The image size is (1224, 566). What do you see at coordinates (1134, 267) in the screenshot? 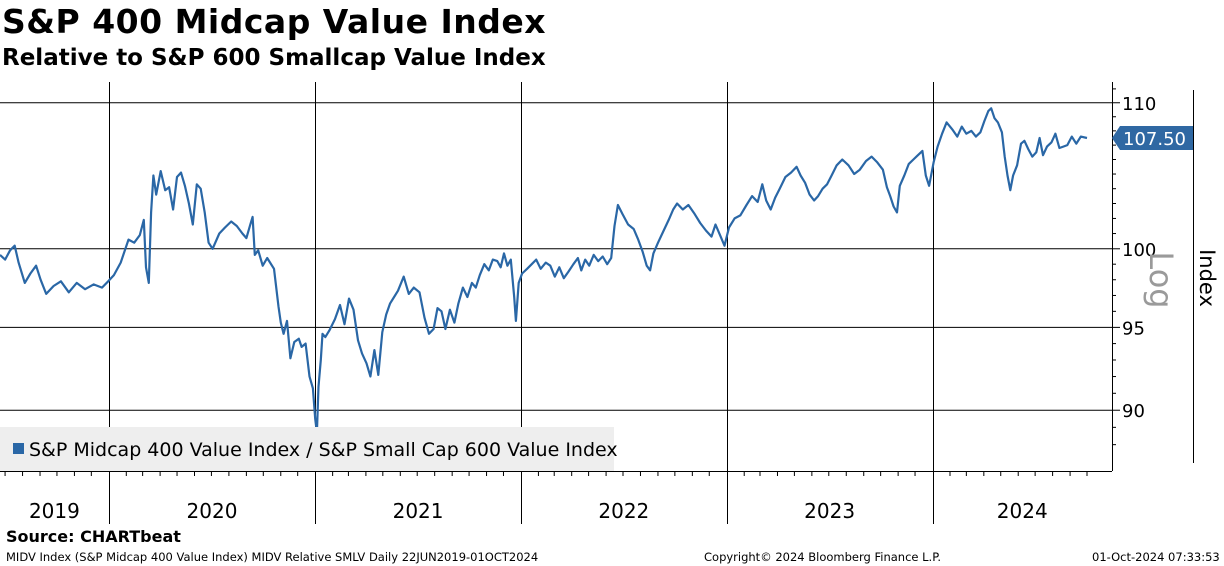
I see `y-axis-ticks: 90 95 100 110` at bounding box center [1134, 267].